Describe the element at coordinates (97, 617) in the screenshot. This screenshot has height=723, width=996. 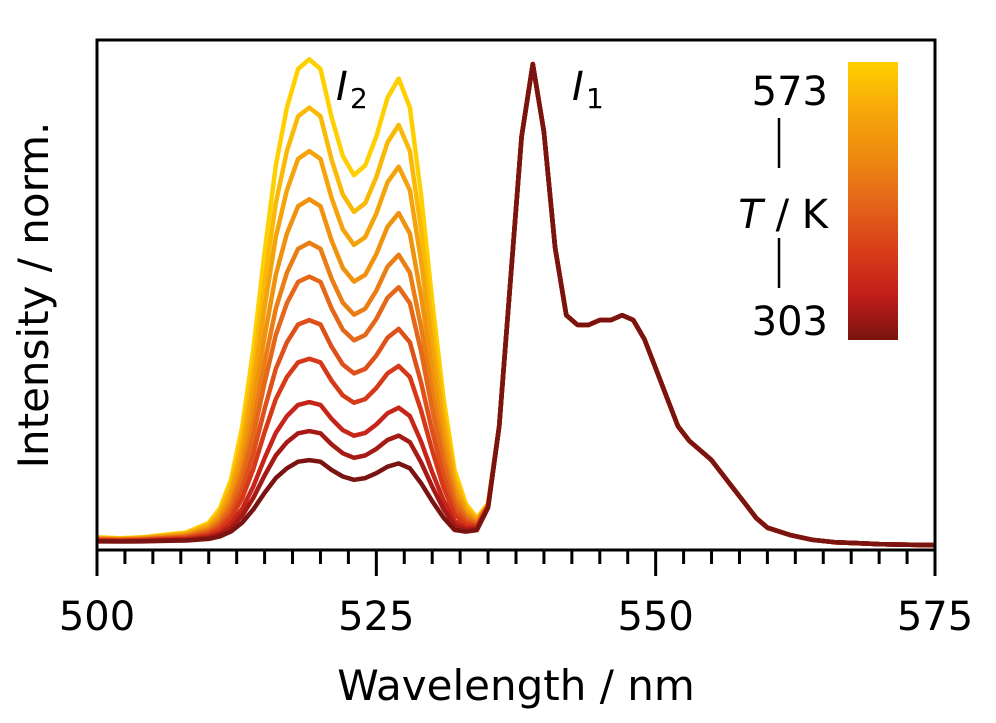
I see `x-tick-label: 500` at that location.